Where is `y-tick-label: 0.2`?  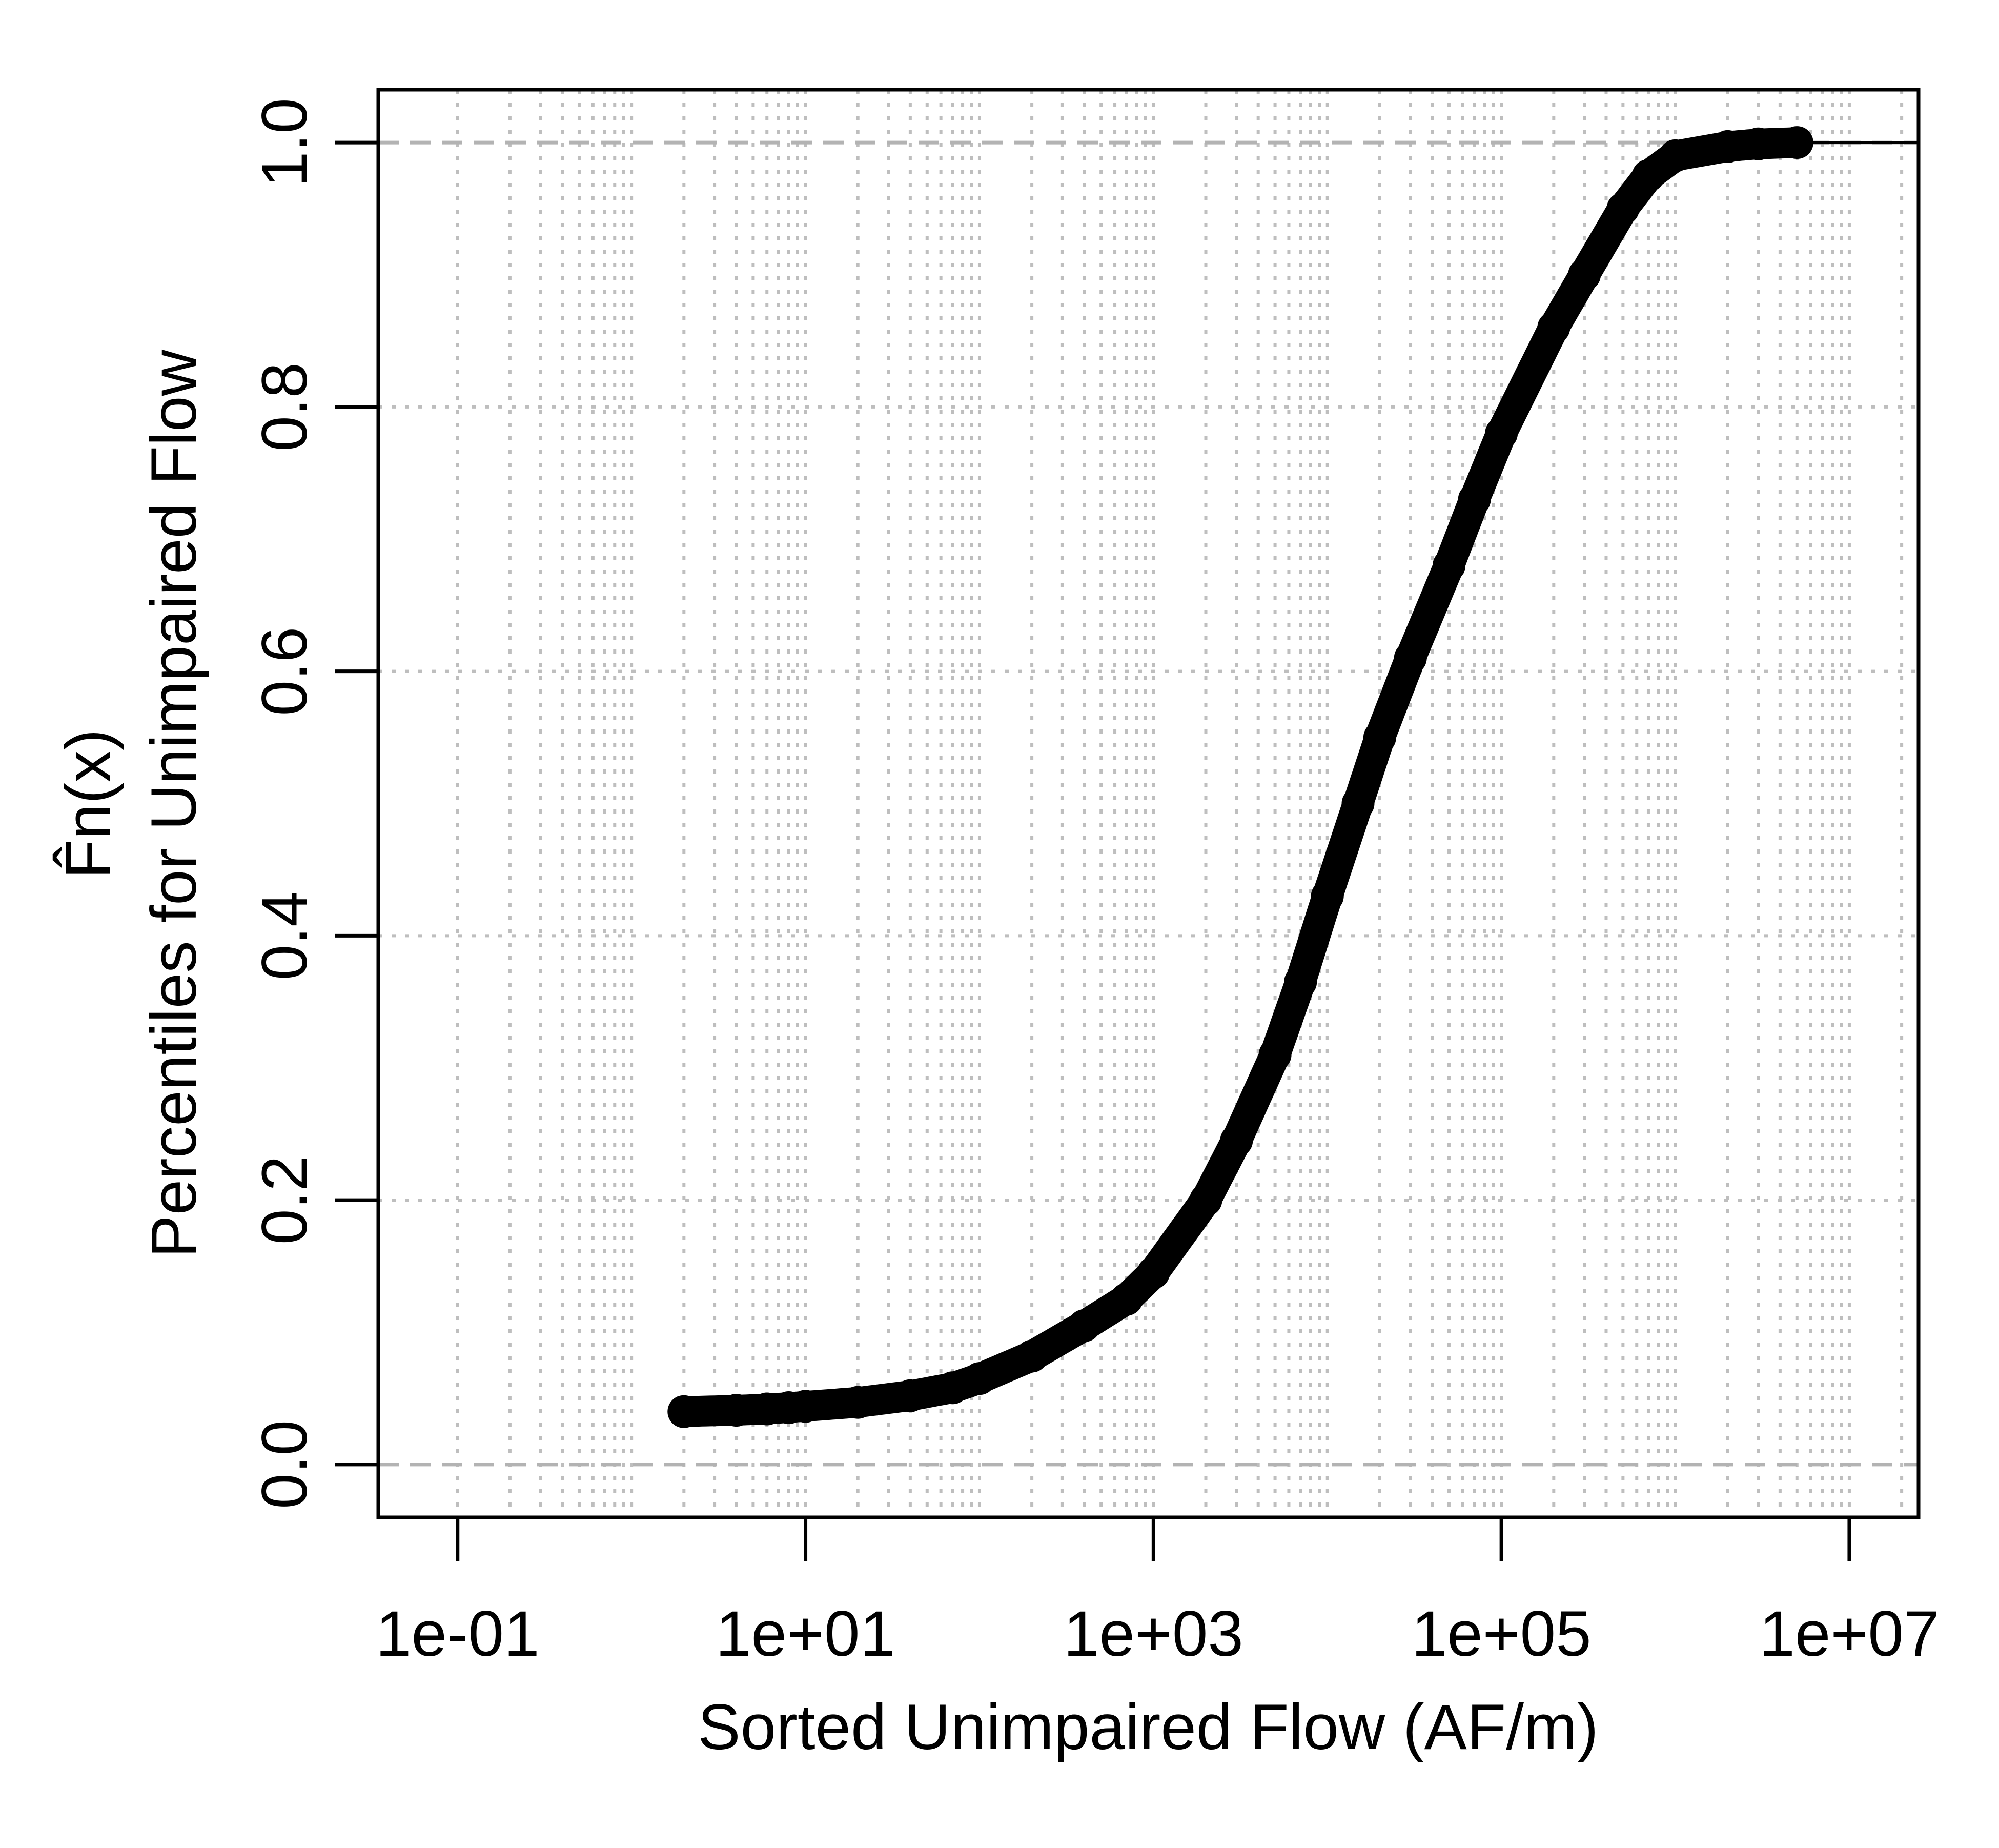 y-tick-label: 0.2 is located at coordinates (284, 1200).